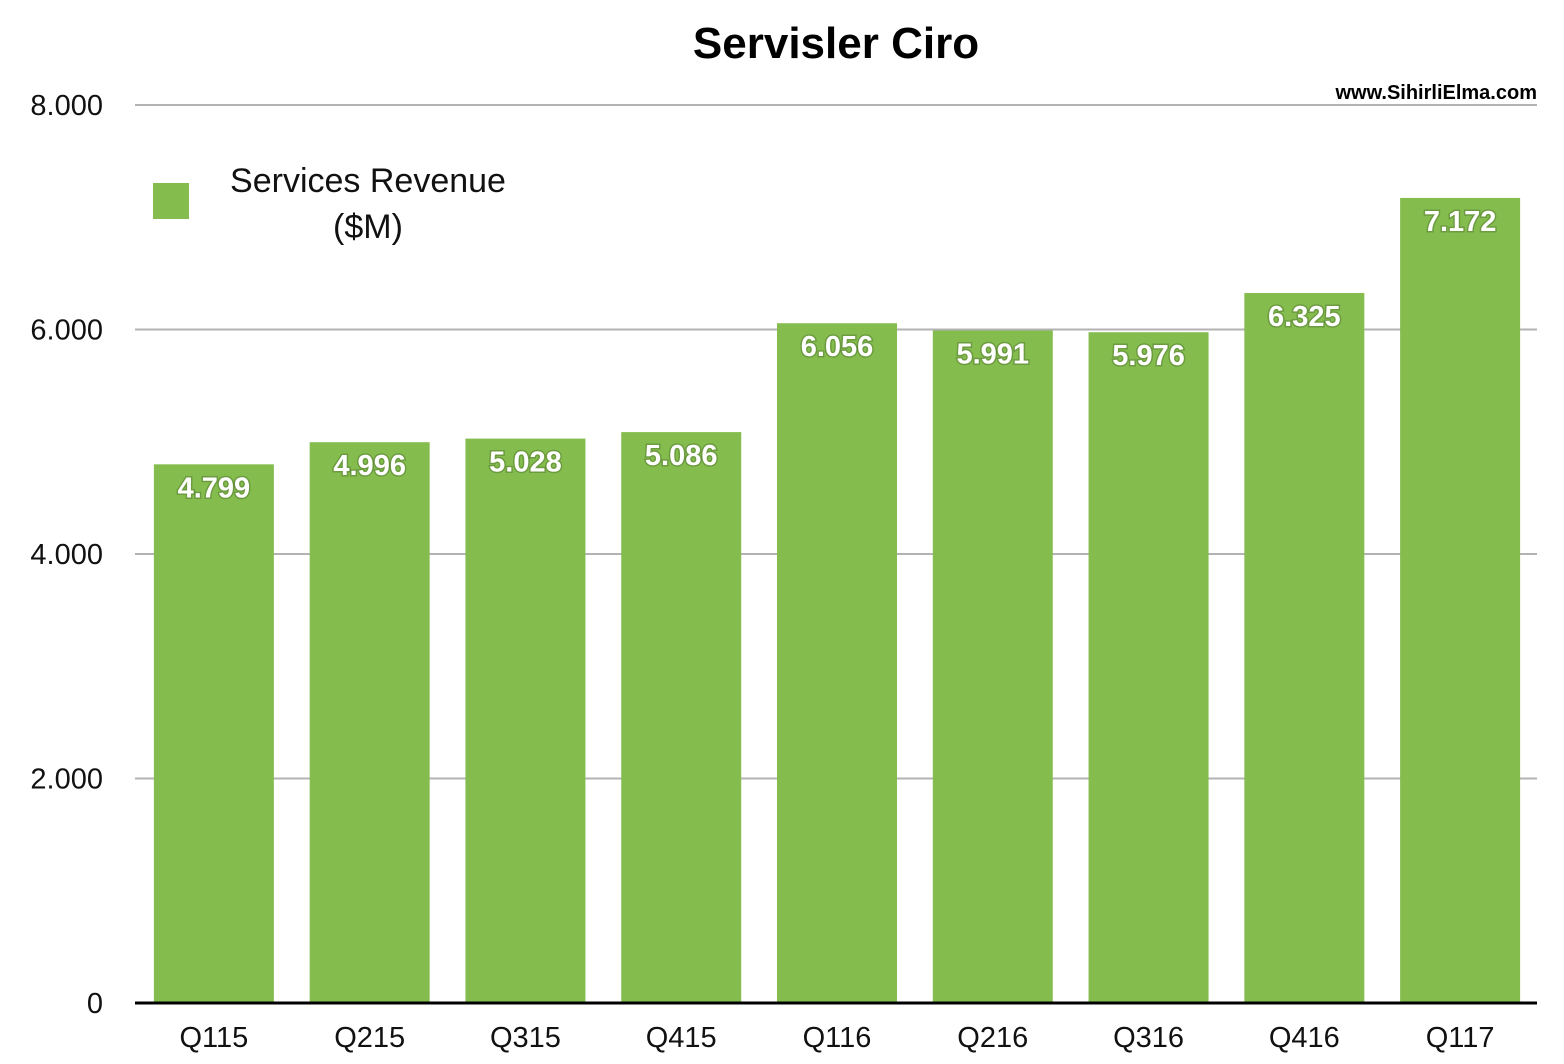 The width and height of the screenshot is (1564, 1064). What do you see at coordinates (1460, 600) in the screenshot?
I see `bar-Q117` at bounding box center [1460, 600].